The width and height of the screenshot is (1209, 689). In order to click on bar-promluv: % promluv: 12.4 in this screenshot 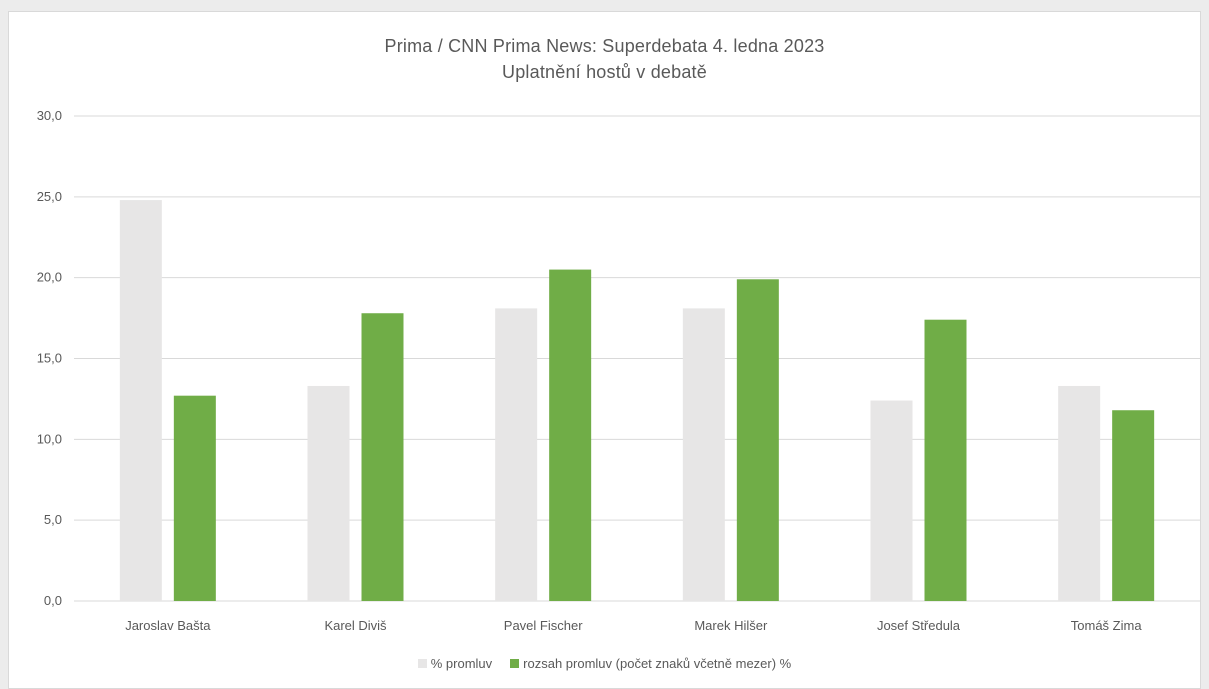, I will do `click(891, 500)`.